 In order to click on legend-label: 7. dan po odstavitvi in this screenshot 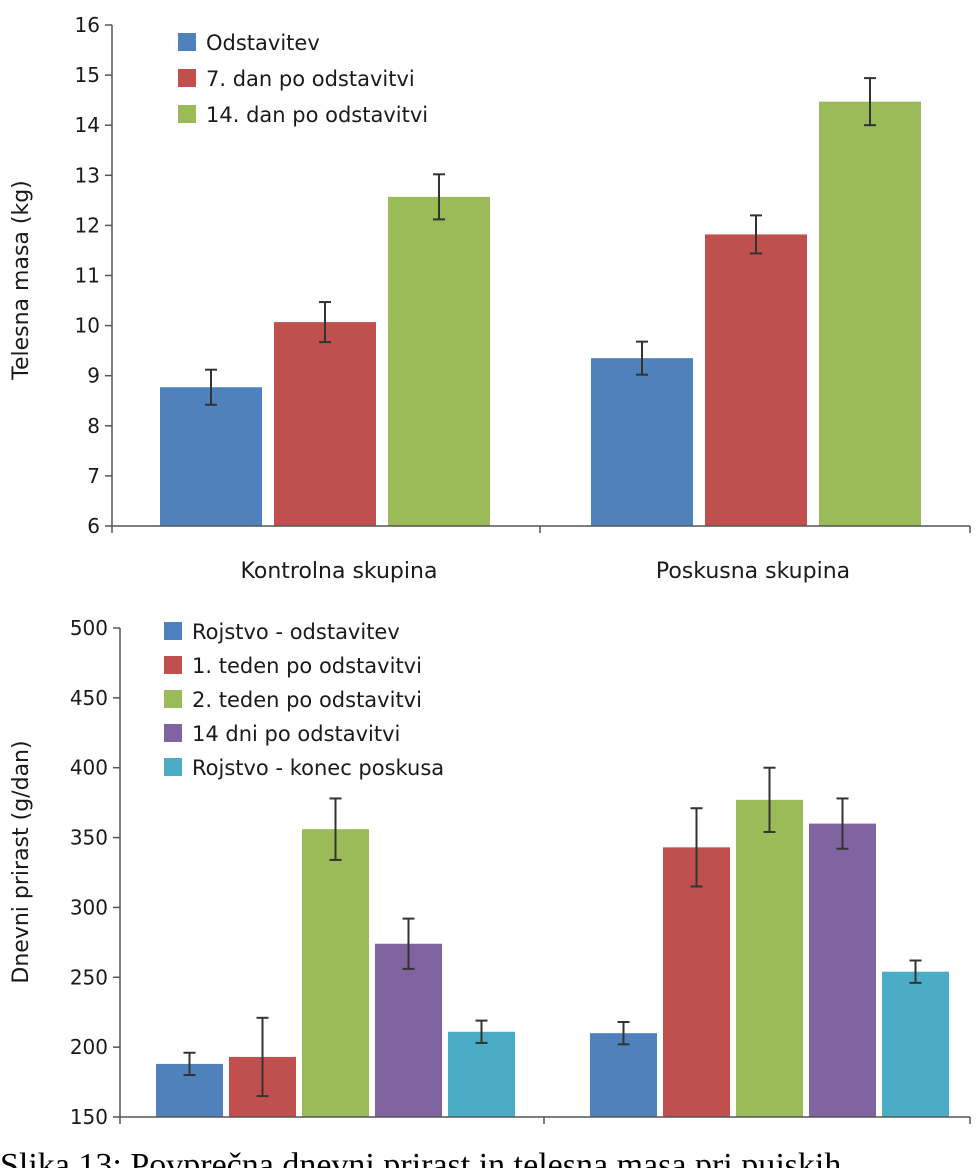, I will do `click(310, 79)`.